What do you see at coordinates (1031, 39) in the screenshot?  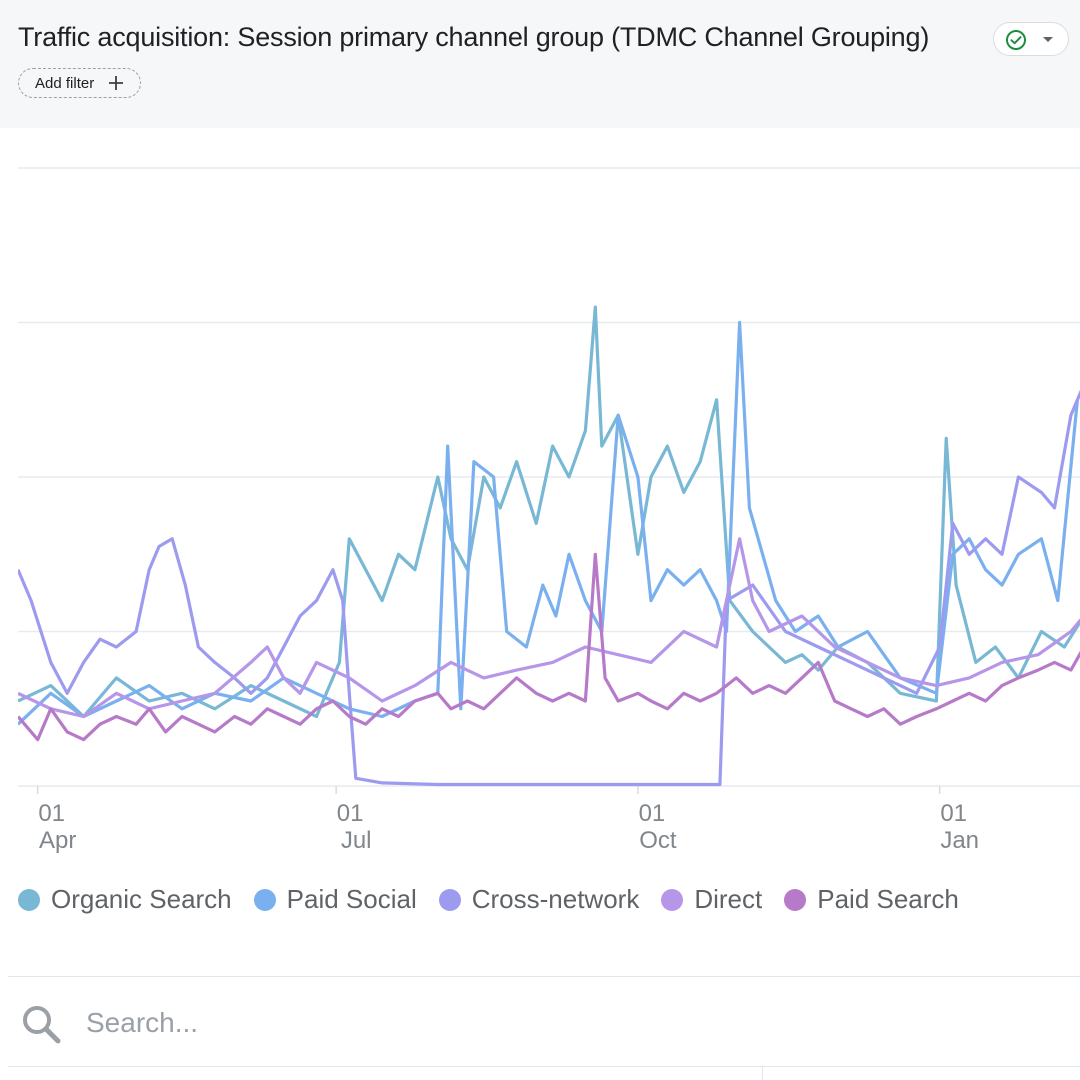 I see `status-dropdown` at bounding box center [1031, 39].